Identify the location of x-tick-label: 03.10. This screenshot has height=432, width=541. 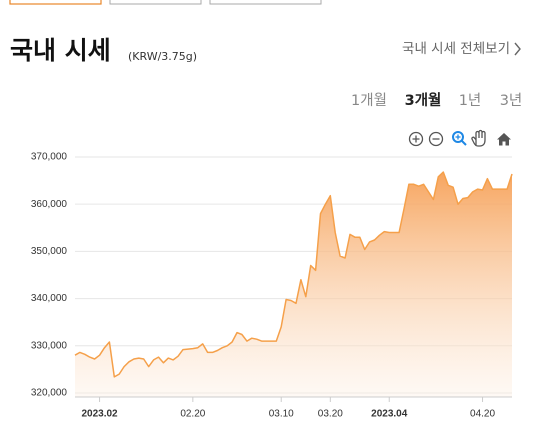
(281, 414).